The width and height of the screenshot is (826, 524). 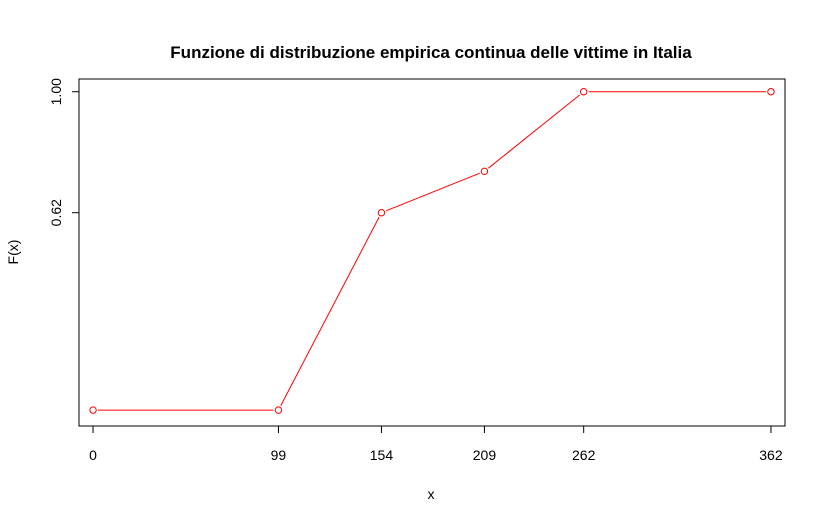 What do you see at coordinates (56, 212) in the screenshot?
I see `y-tick-label: 0.62` at bounding box center [56, 212].